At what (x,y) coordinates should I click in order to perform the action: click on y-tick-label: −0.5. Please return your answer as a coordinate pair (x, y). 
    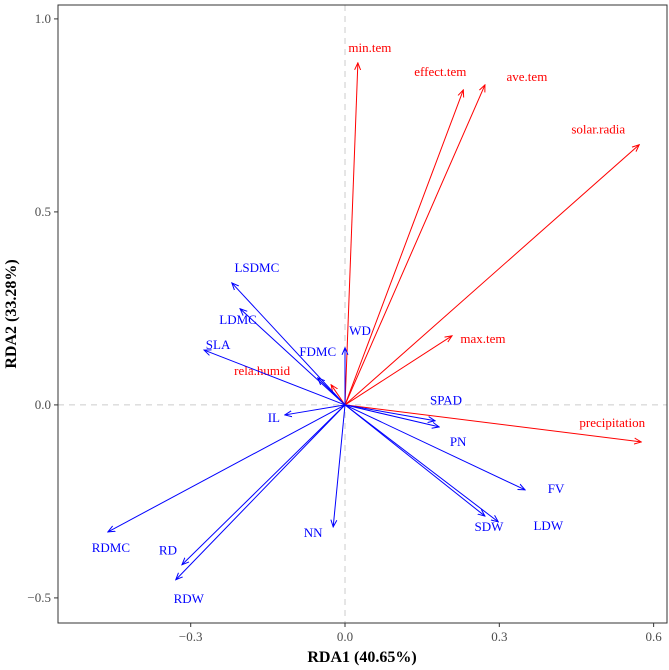
    Looking at the image, I should click on (39, 597).